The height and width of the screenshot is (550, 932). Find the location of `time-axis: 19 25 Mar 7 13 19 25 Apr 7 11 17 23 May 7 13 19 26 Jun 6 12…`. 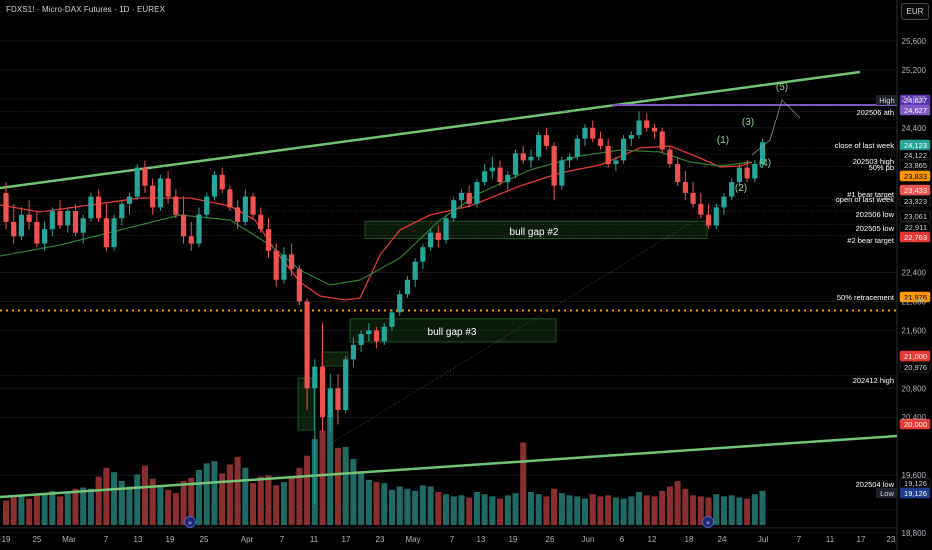

time-axis: 19 25 Mar 7 13 19 25 Apr 7 11 17 23 May 7 13 19 26 Jun 6 12… is located at coordinates (449, 539).